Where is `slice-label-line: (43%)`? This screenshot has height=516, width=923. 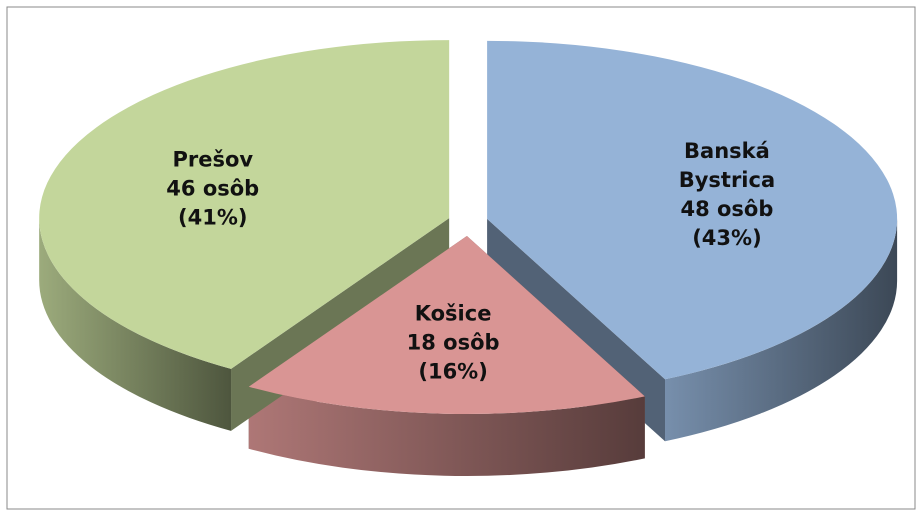
slice-label-line: (43%) is located at coordinates (727, 238).